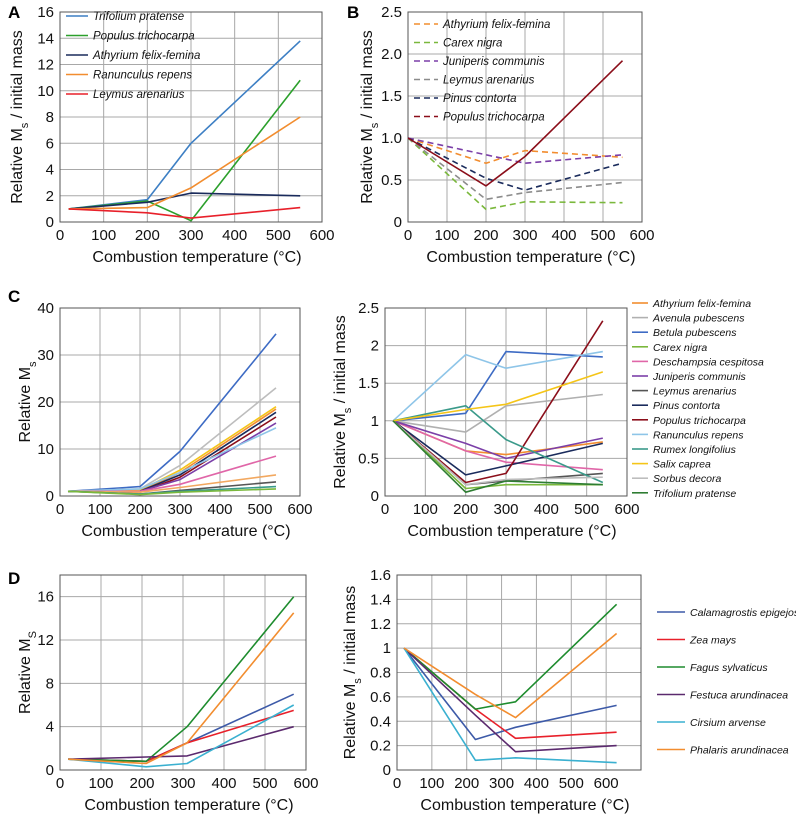  What do you see at coordinates (380, 575) in the screenshot?
I see `chart-d2-ytick-label-8: 1.6` at bounding box center [380, 575].